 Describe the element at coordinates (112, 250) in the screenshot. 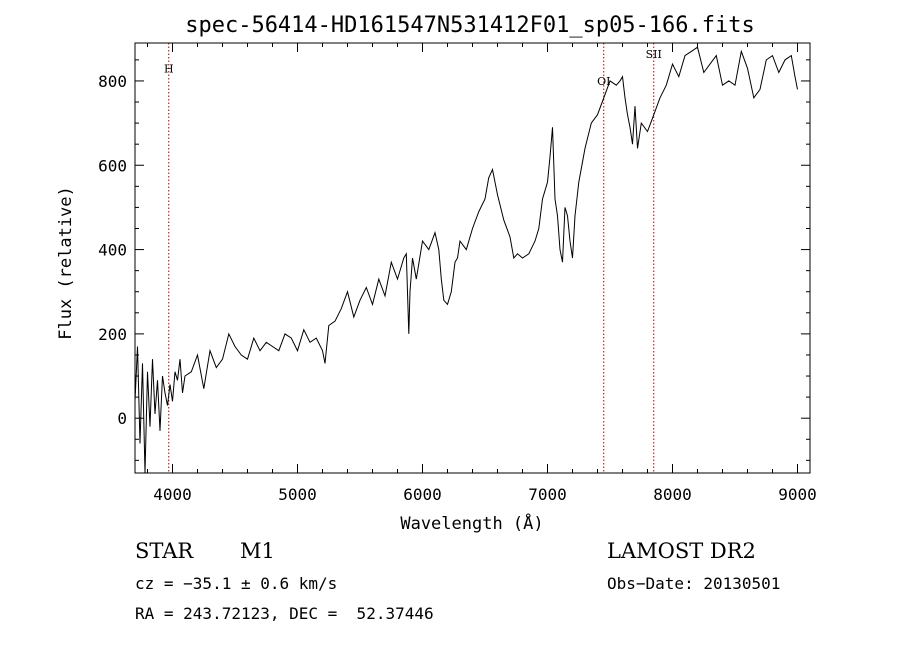

I see `y-tick-label: 400` at that location.